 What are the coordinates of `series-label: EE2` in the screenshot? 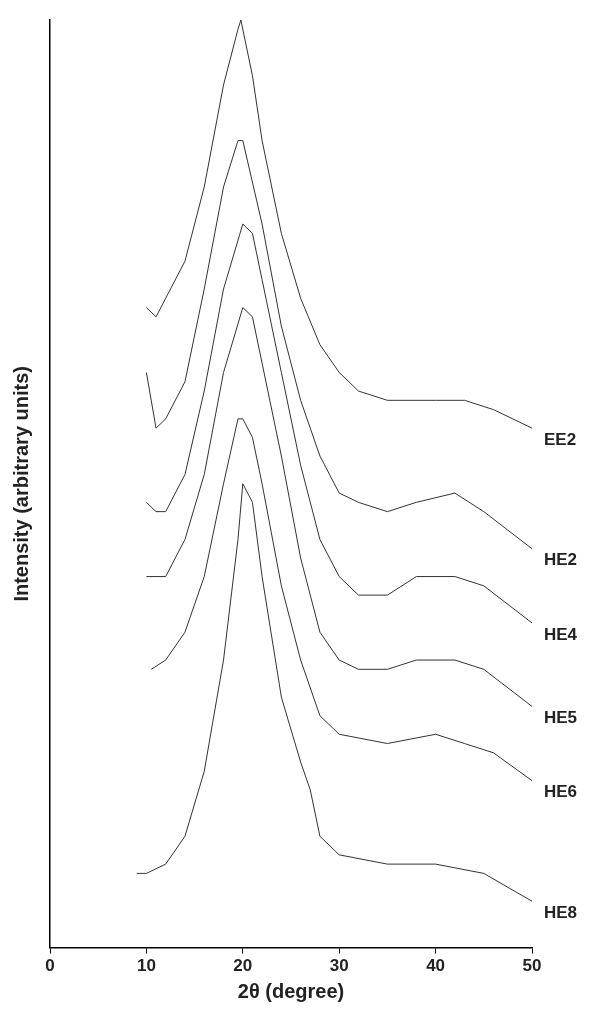 It's located at (560, 439).